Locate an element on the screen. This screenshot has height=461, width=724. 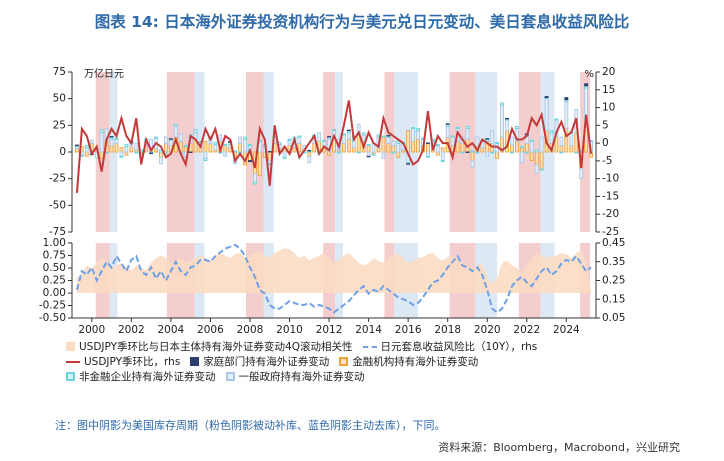
legend-label-nonfinancial: 非金融企业持有海外证券变动 is located at coordinates (147, 377).